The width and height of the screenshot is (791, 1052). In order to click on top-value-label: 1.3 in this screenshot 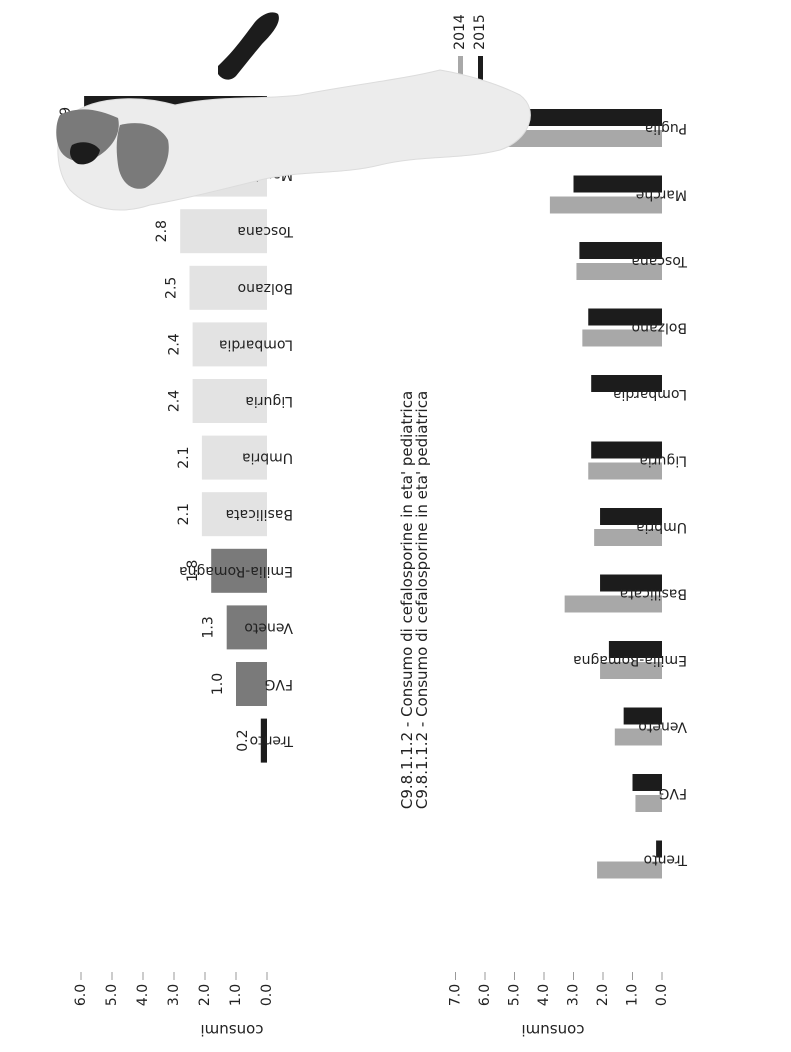, I will do `click(209, 627)`.